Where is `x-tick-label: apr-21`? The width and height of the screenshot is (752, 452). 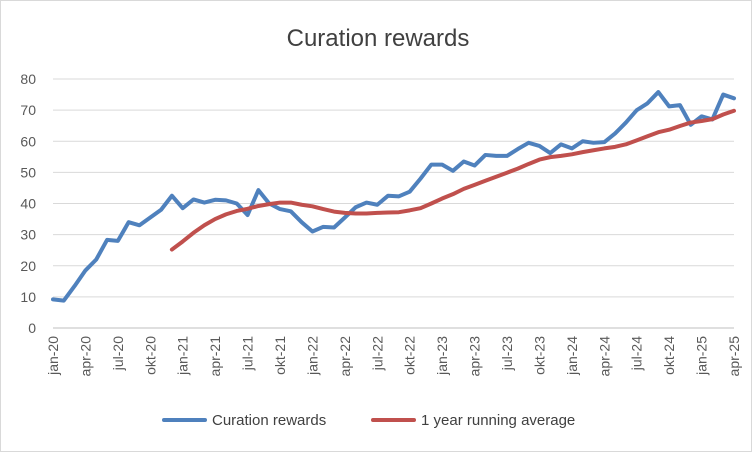 x-tick-label: apr-21 is located at coordinates (215, 356).